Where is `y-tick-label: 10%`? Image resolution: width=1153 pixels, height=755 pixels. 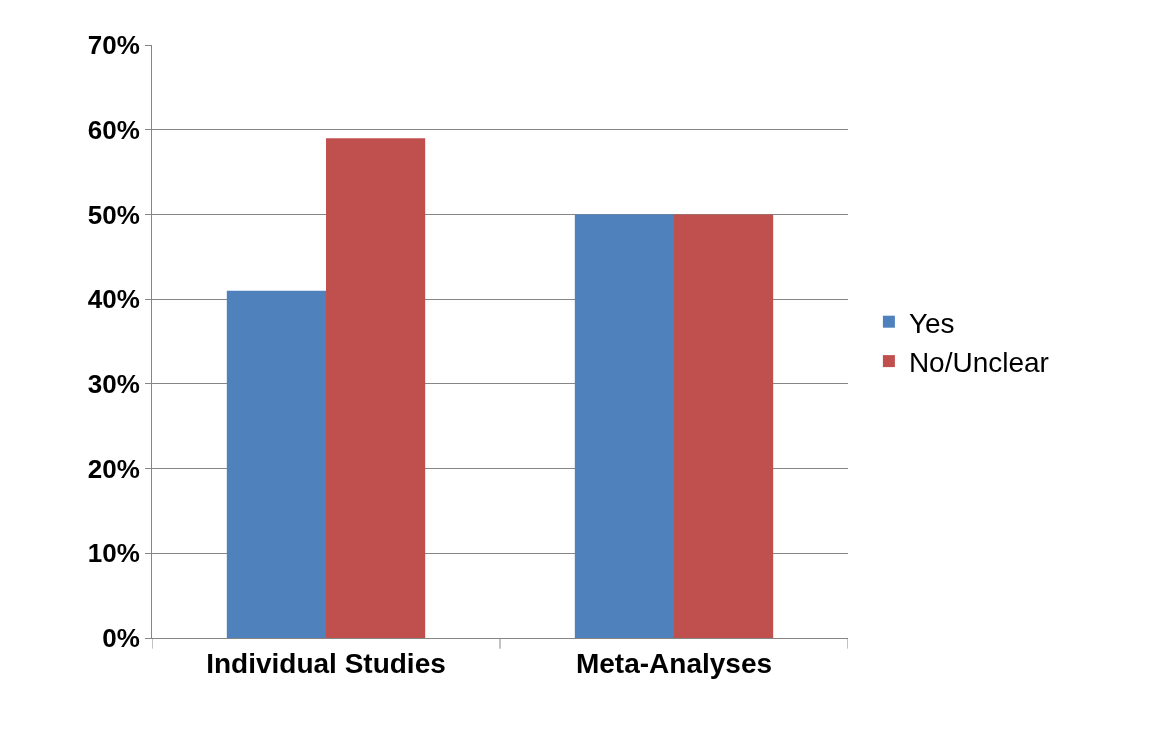 y-tick-label: 10% is located at coordinates (113, 553).